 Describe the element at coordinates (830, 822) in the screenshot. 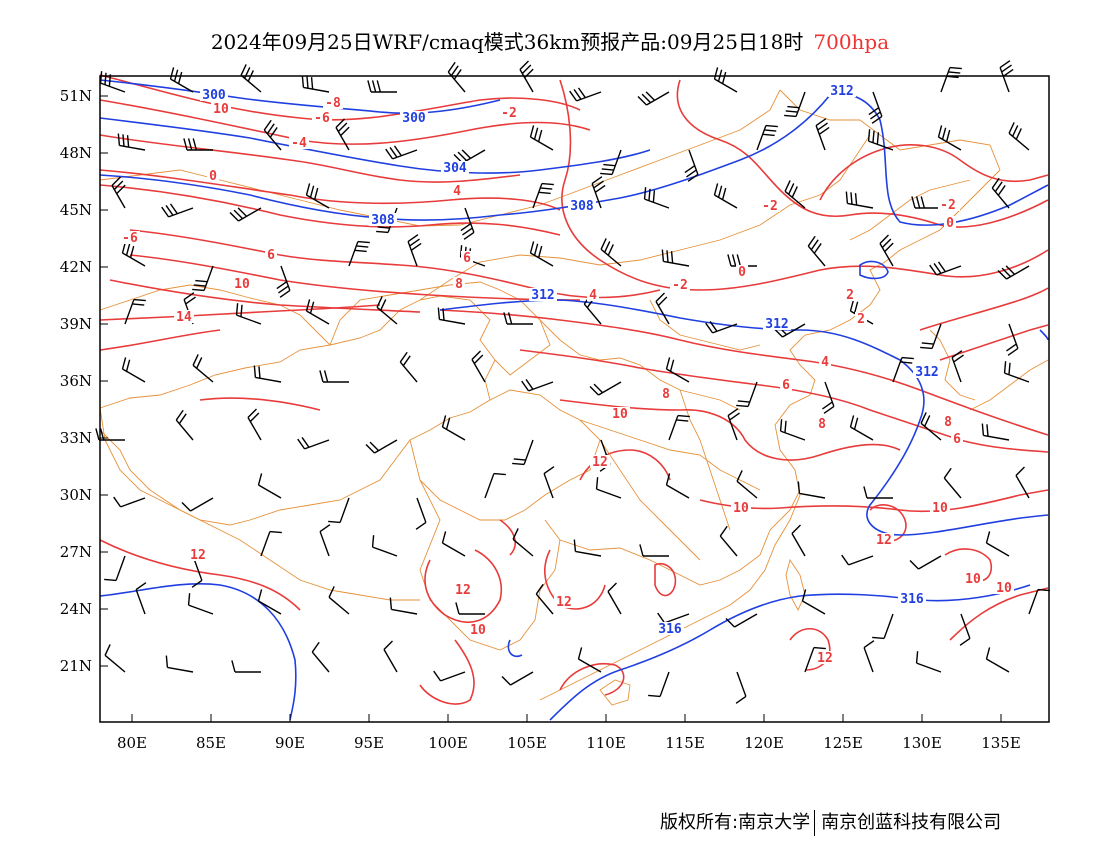

I see `footer: 版权所有:南京大学 南京创蓝科技有限公司` at that location.